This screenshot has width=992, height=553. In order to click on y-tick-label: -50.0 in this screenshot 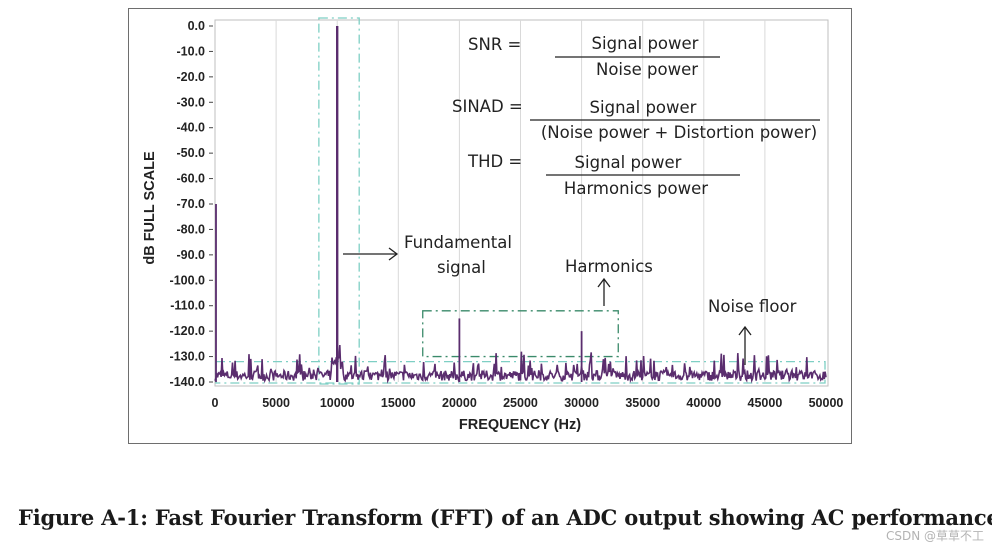, I will do `click(191, 153)`.